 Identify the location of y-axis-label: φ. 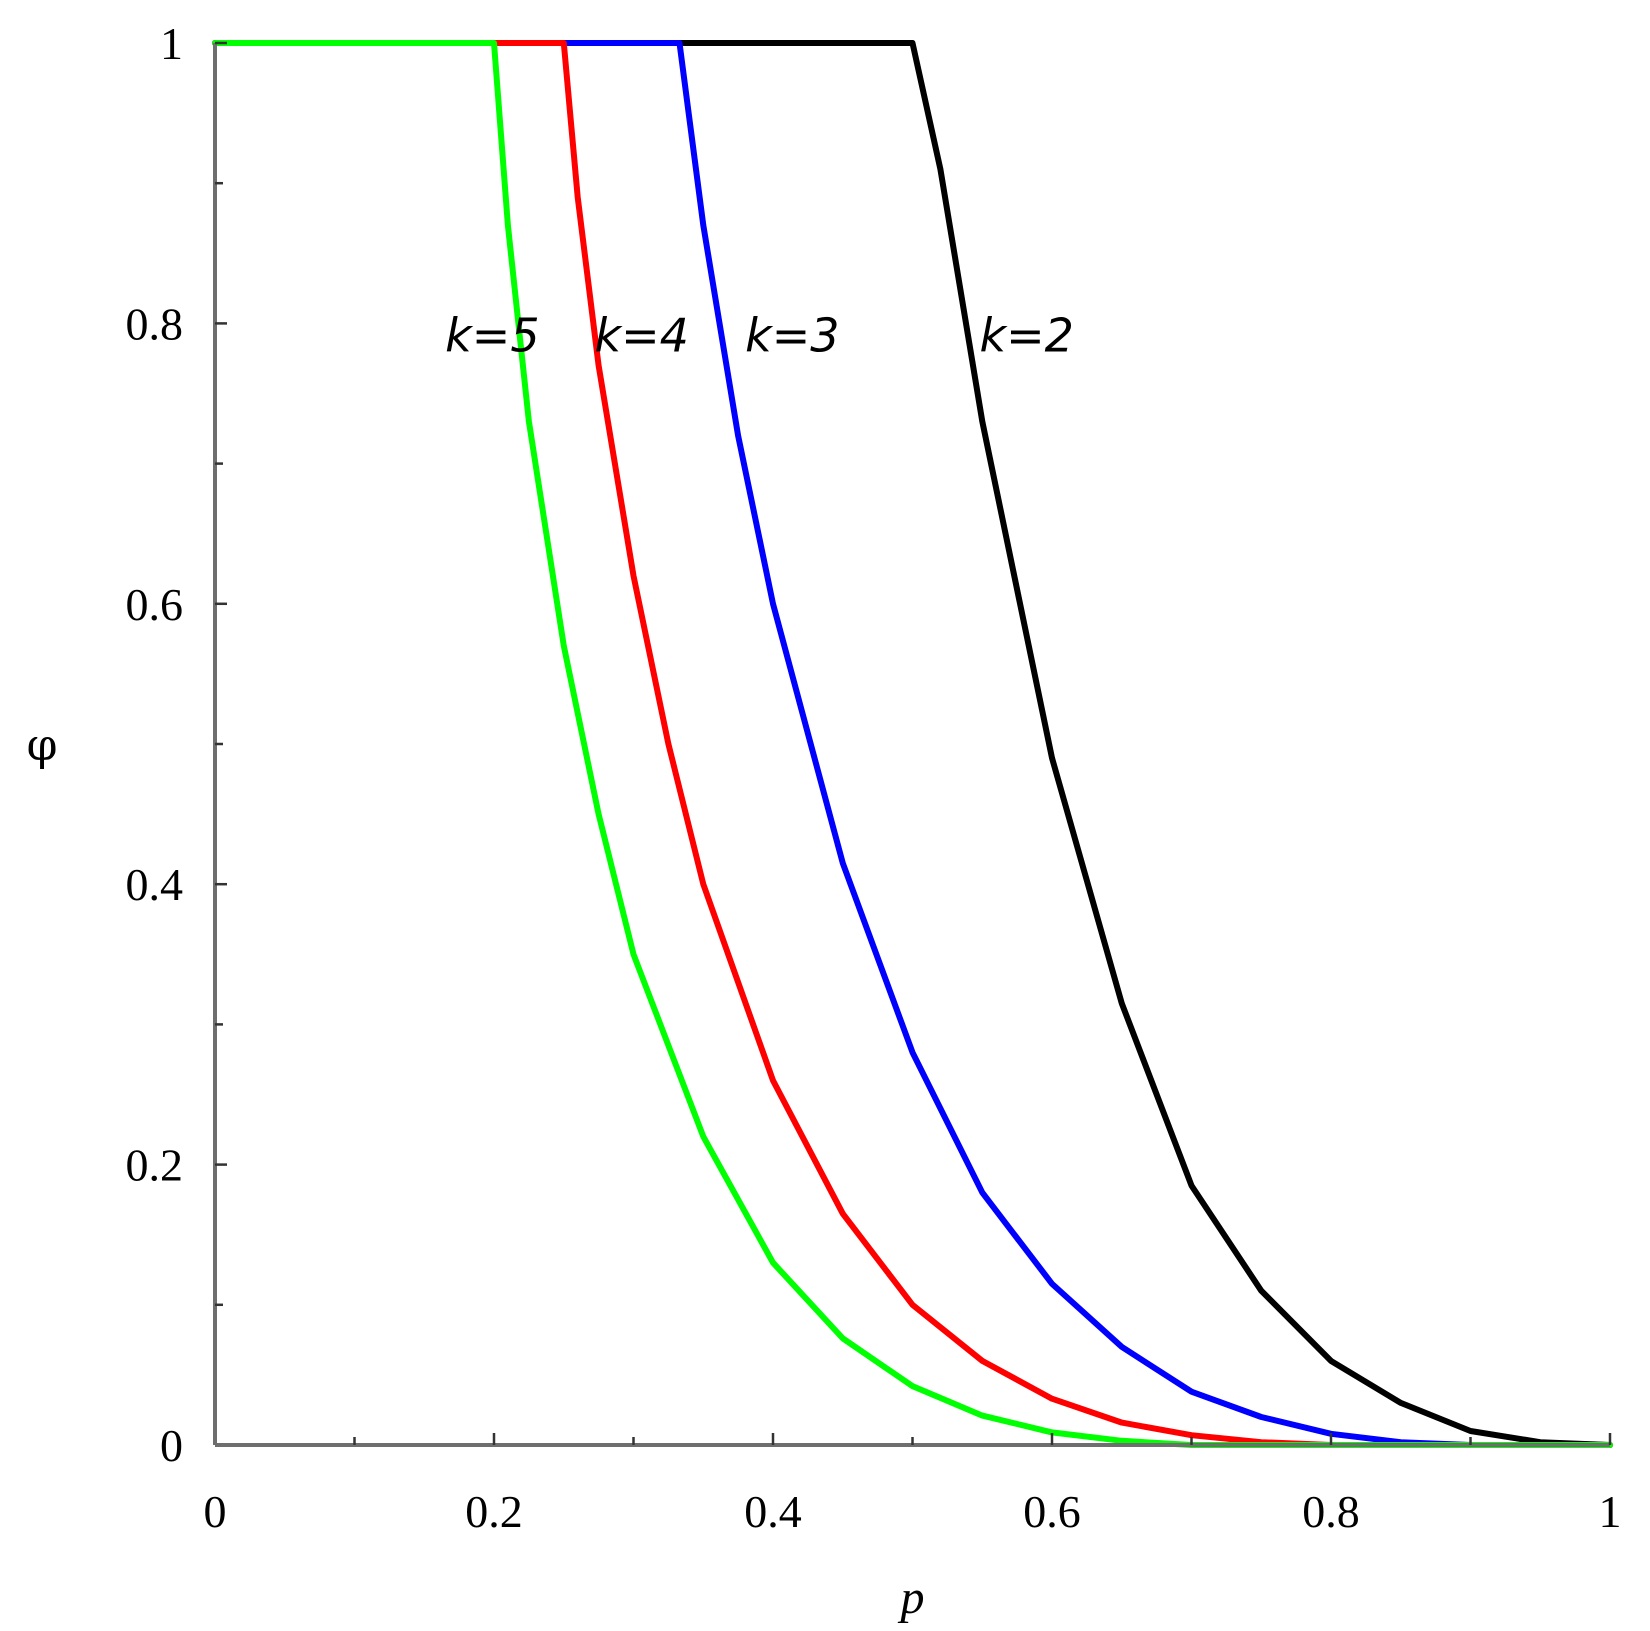
(42, 745).